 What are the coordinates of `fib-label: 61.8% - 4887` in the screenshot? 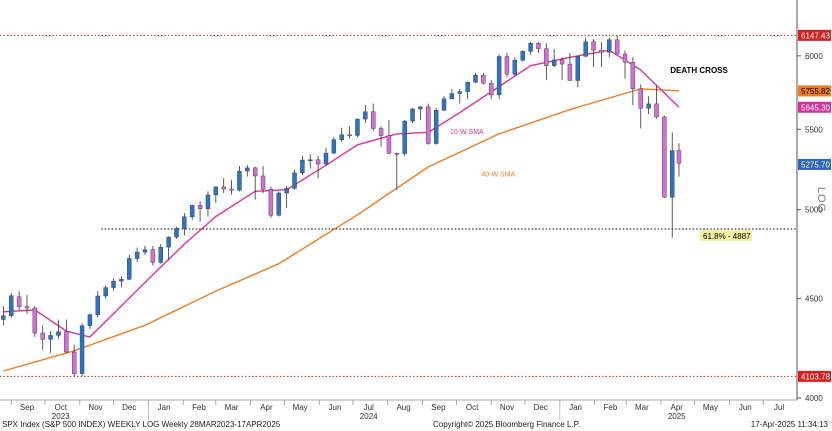 It's located at (727, 236).